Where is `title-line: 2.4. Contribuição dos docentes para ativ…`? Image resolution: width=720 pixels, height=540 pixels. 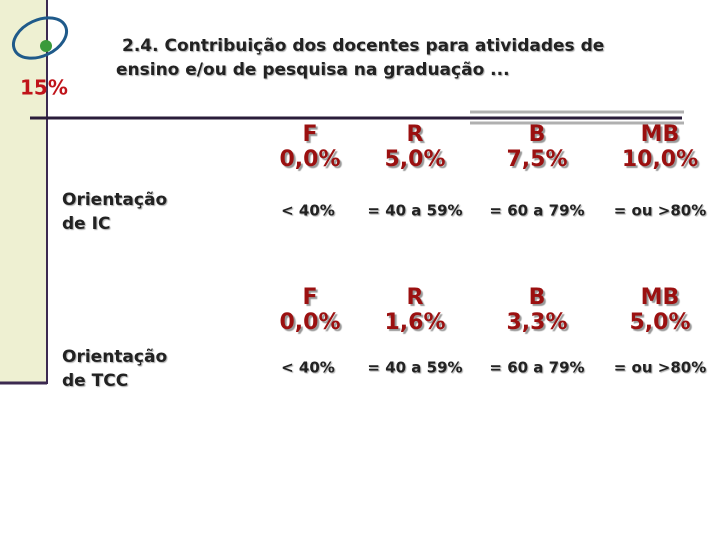
title-line: 2.4. Contribuição dos docentes para ativ… is located at coordinates (363, 46).